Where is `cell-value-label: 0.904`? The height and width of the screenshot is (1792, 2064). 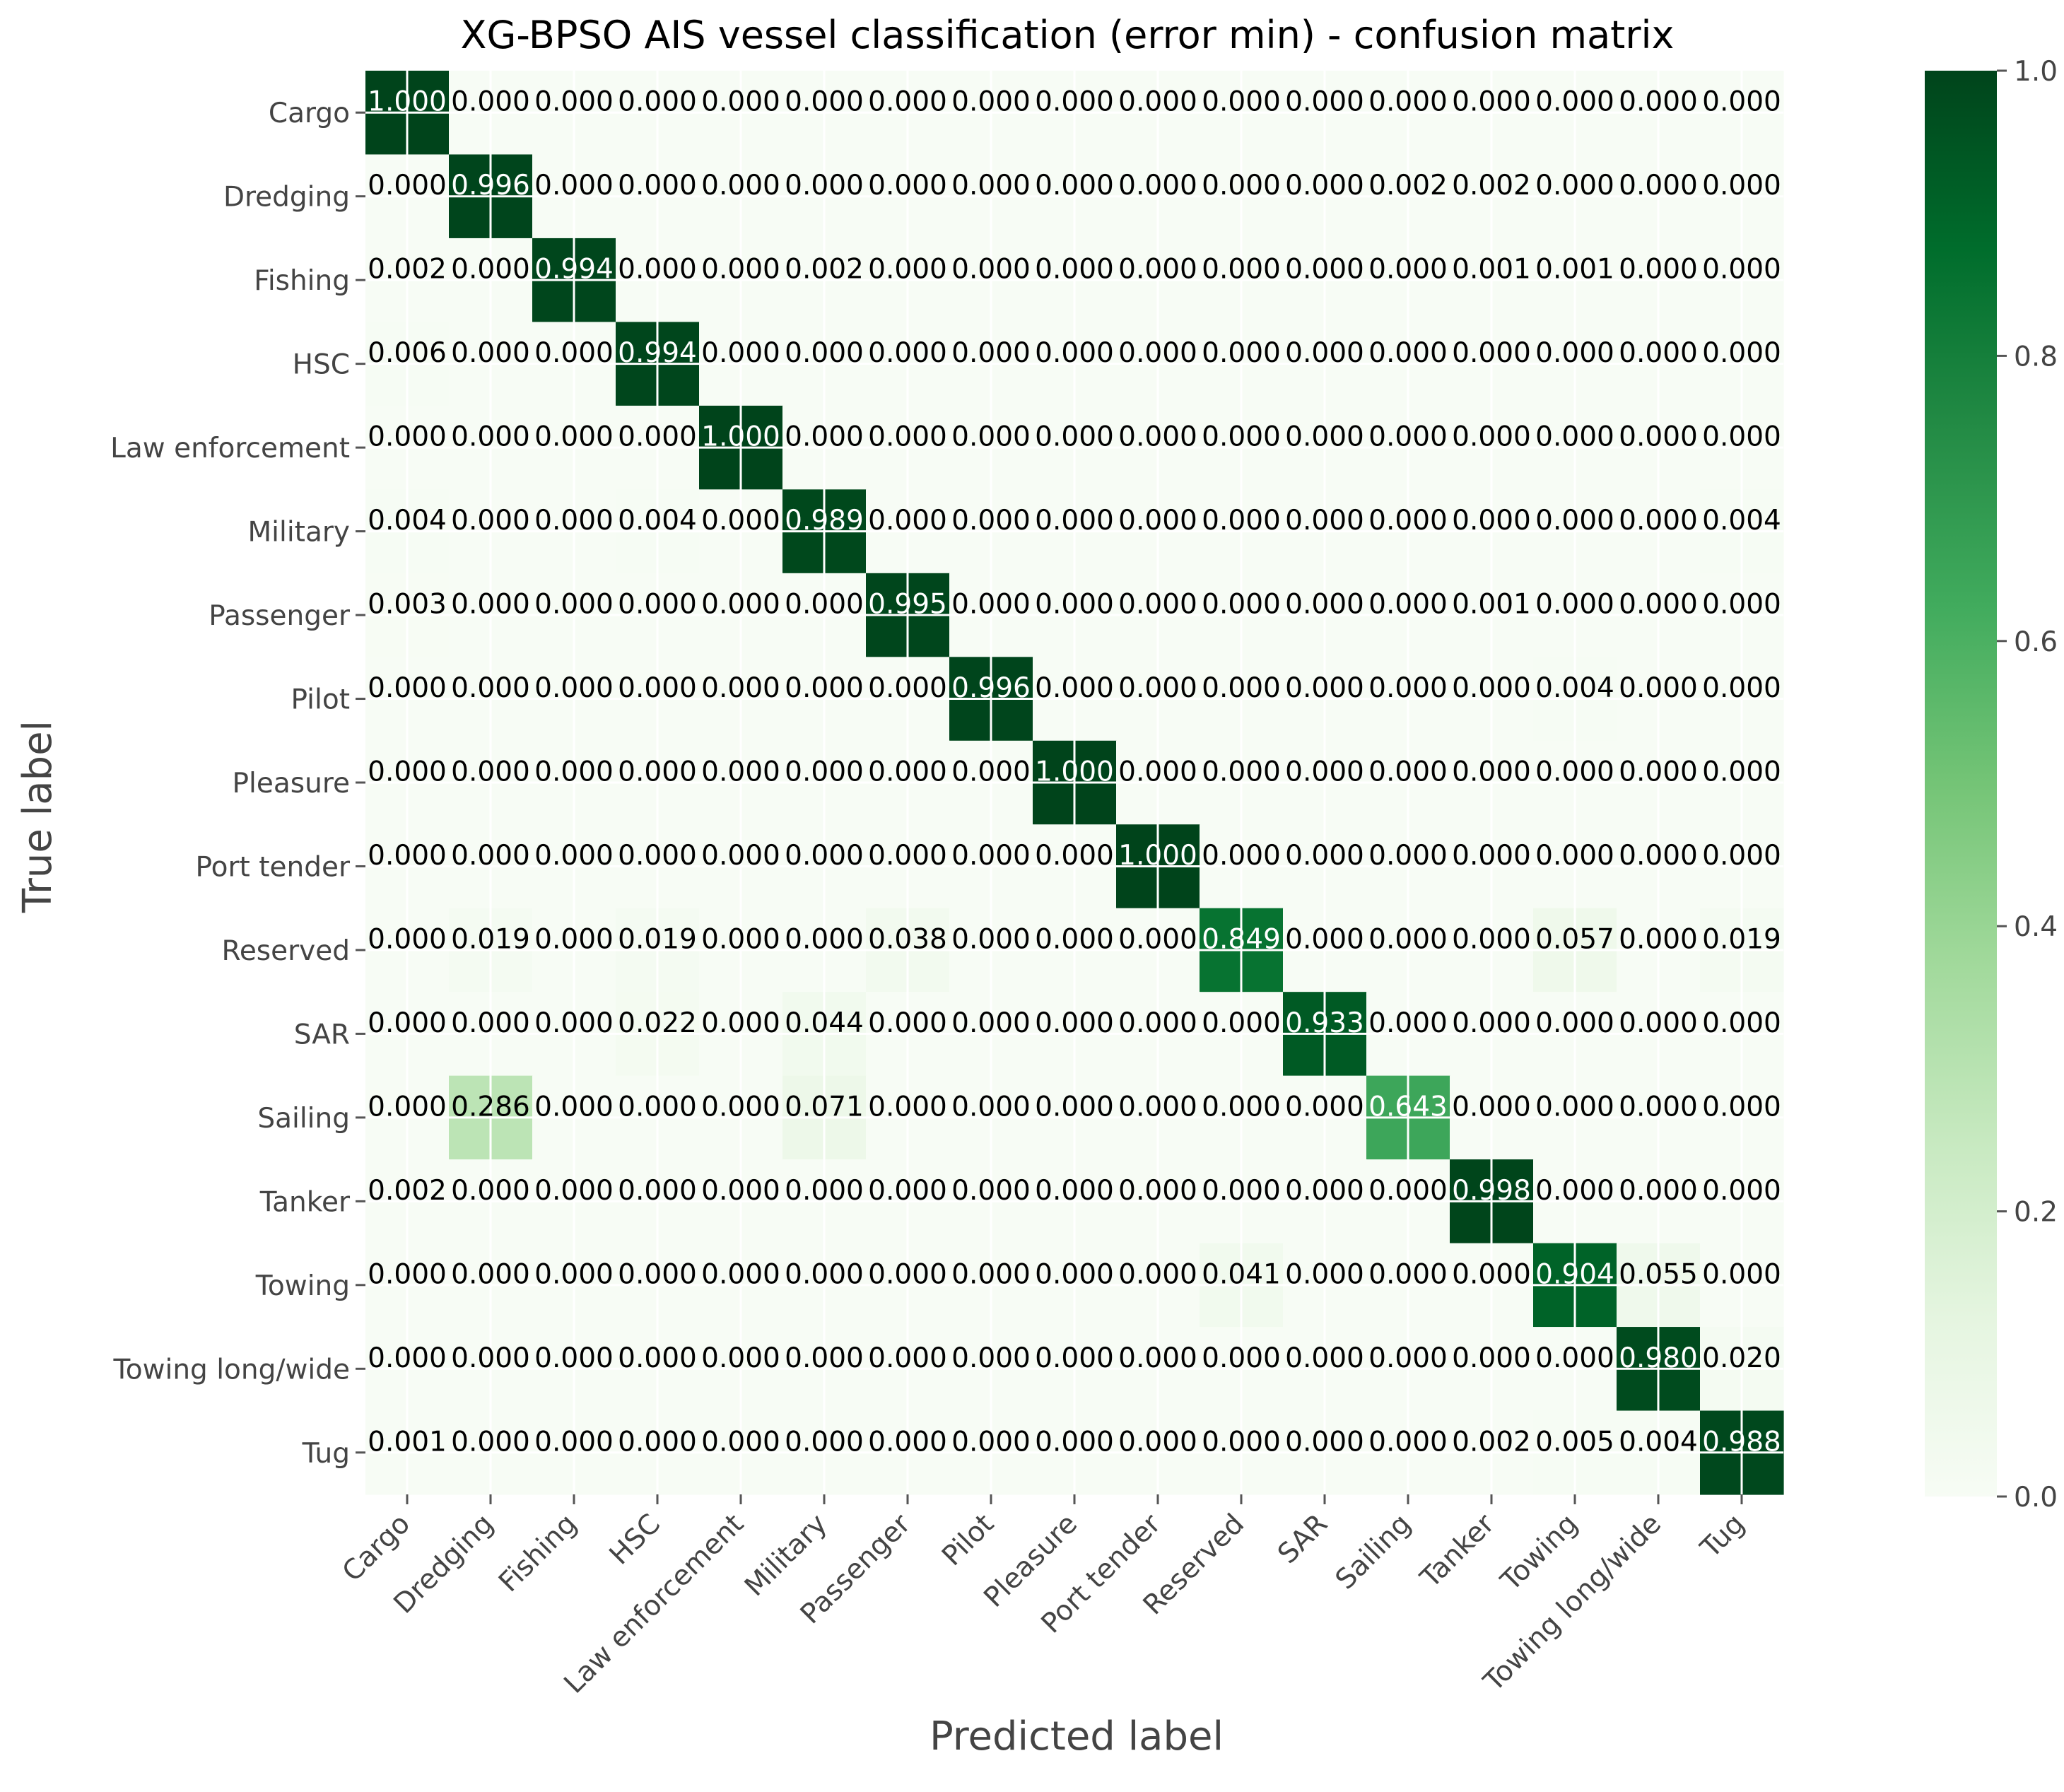
cell-value-label: 0.904 is located at coordinates (1574, 1274).